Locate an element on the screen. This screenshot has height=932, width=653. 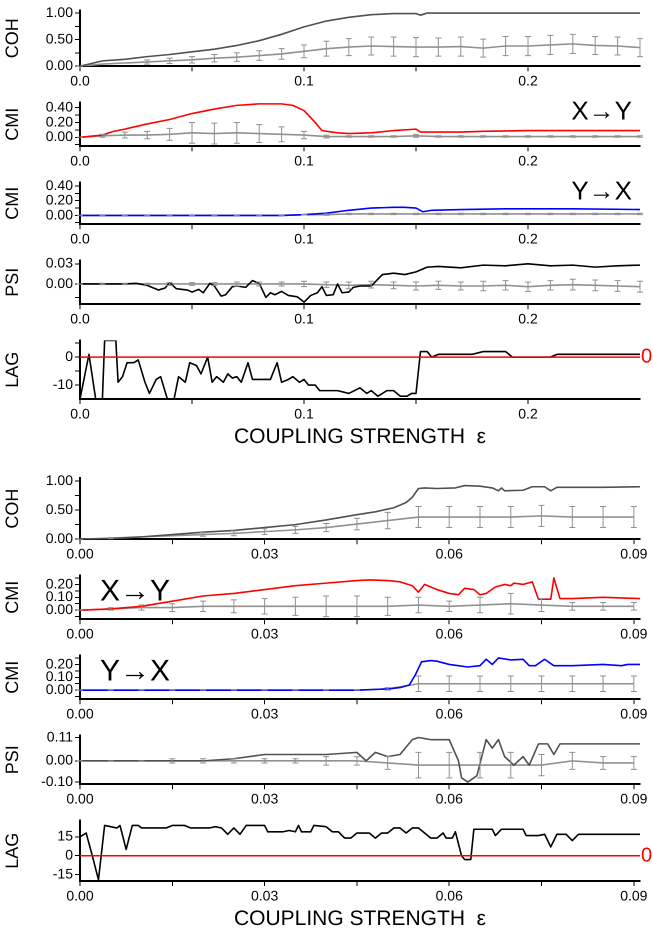
y-tick-label: 0.11 is located at coordinates (60, 736).